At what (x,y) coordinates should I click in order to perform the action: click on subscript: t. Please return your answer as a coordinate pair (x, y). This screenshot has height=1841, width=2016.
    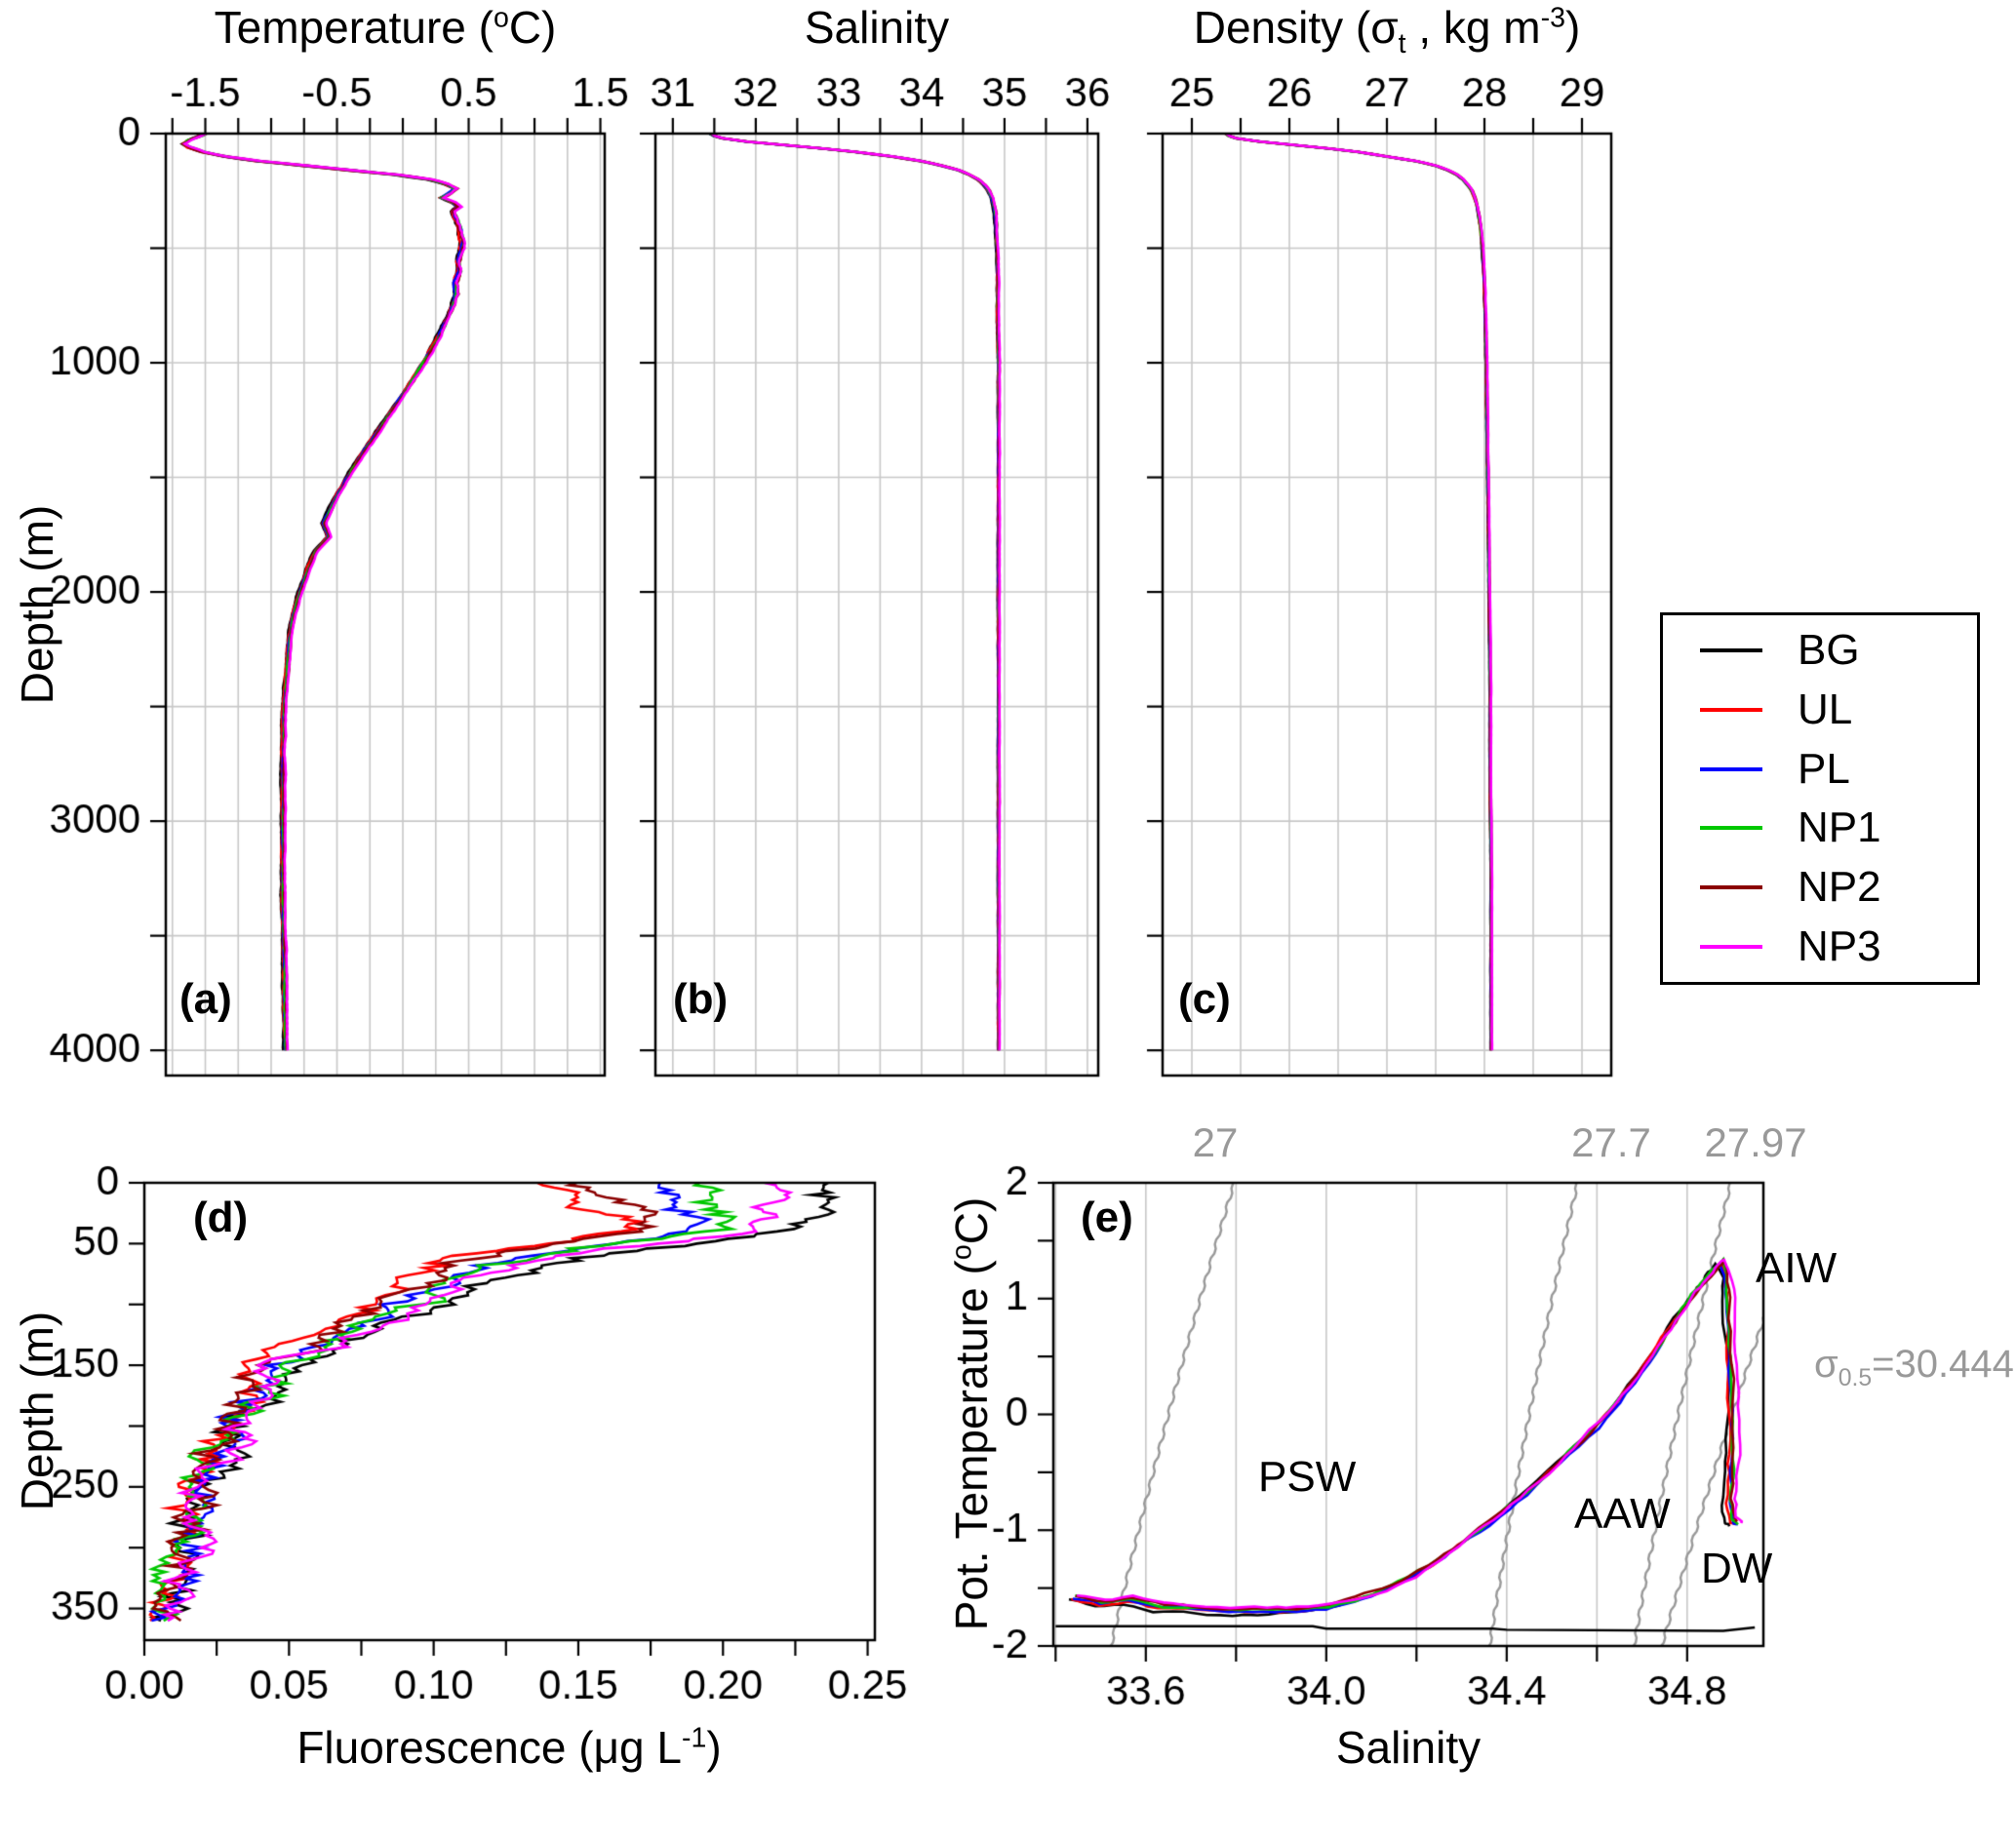
    Looking at the image, I should click on (1402, 44).